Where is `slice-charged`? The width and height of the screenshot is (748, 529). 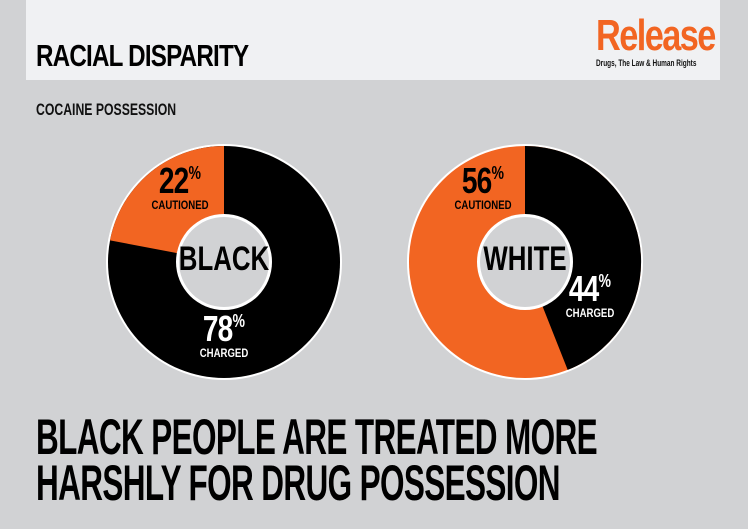
slice-charged is located at coordinates (583, 257).